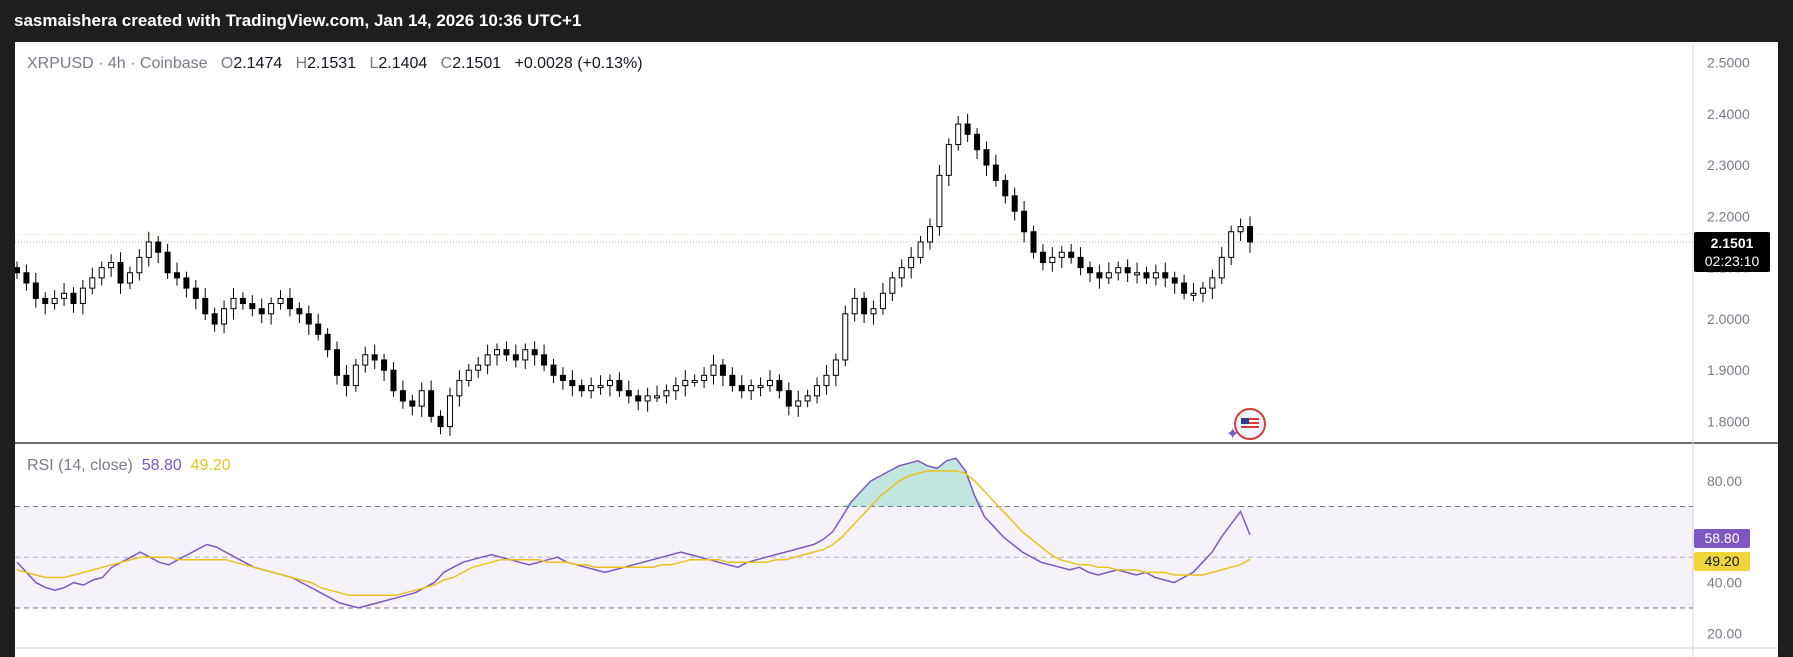 The height and width of the screenshot is (657, 1793). I want to click on price-tick-label: 2.4000, so click(1728, 114).